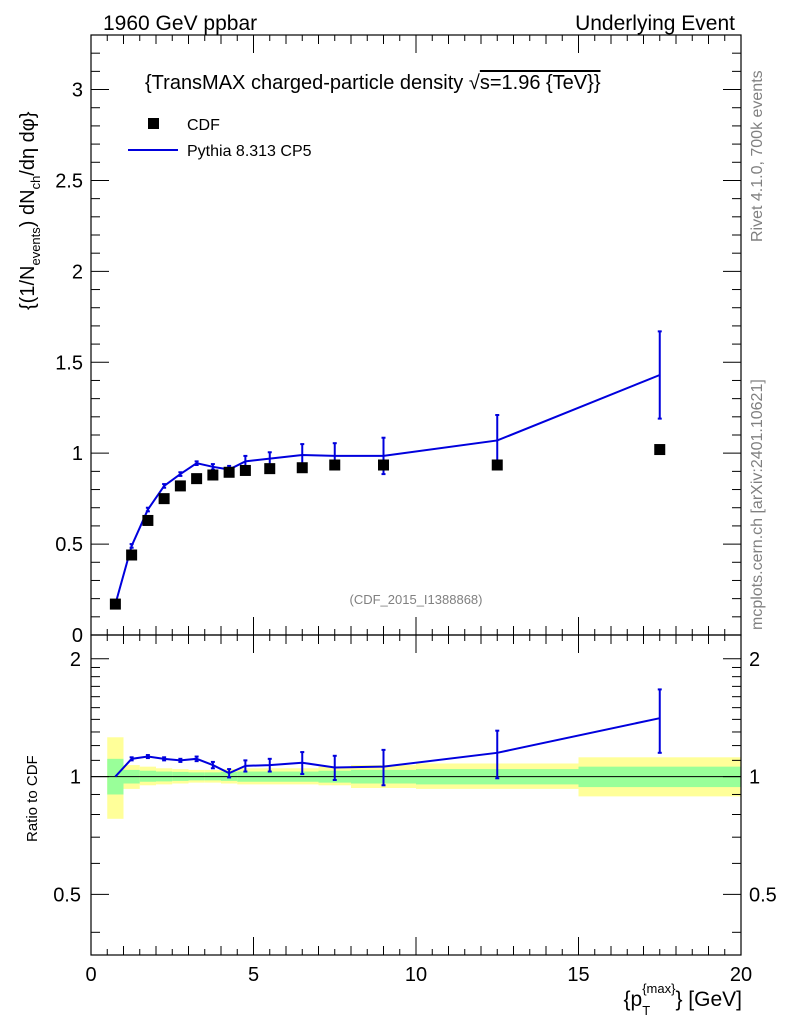 The width and height of the screenshot is (786, 1024). What do you see at coordinates (540, 83) in the screenshot?
I see `main-title-suffix: s=1.96 {TeV}}` at bounding box center [540, 83].